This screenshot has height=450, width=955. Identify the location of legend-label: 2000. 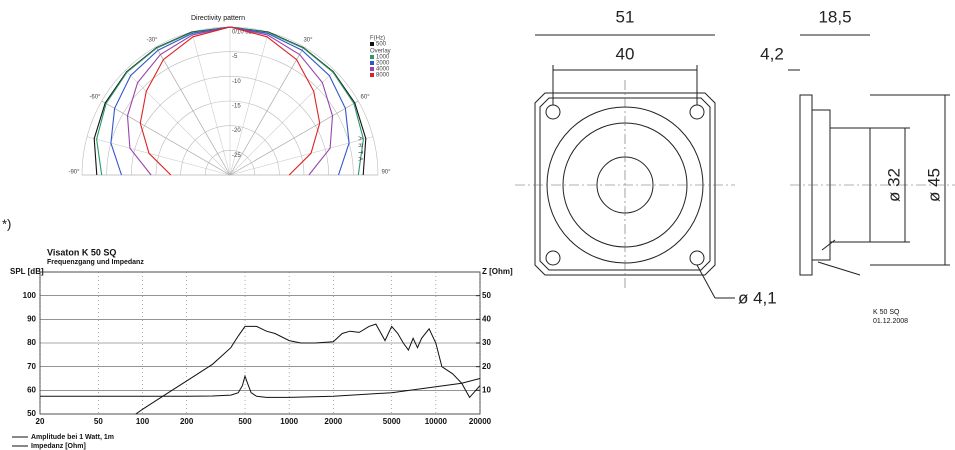
(383, 64).